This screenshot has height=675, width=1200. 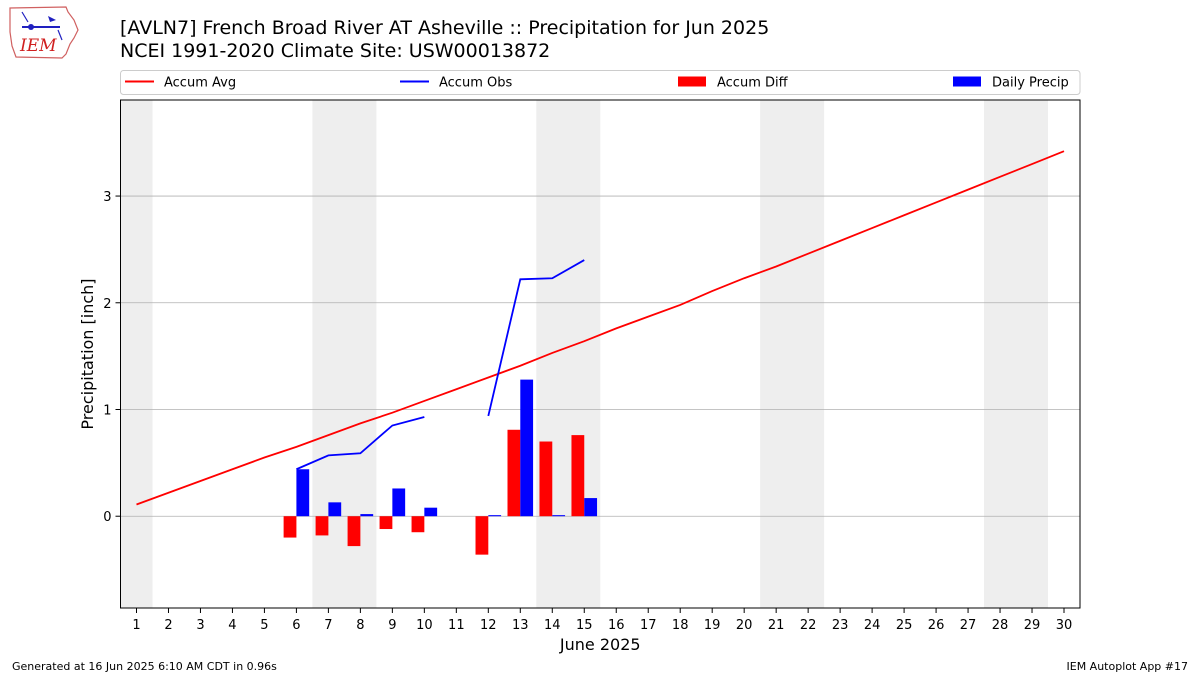 I want to click on x-tick-label: 18, so click(x=680, y=625).